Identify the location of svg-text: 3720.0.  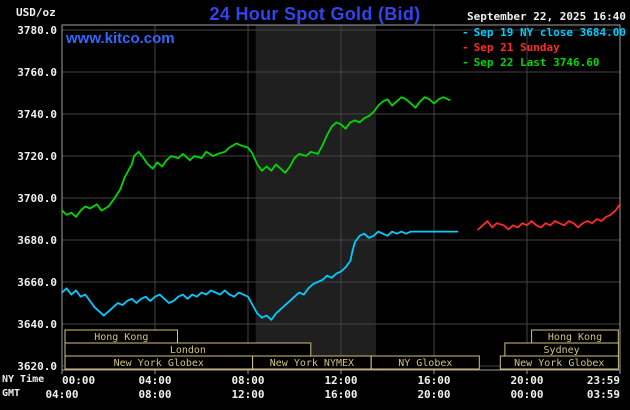
(37, 156).